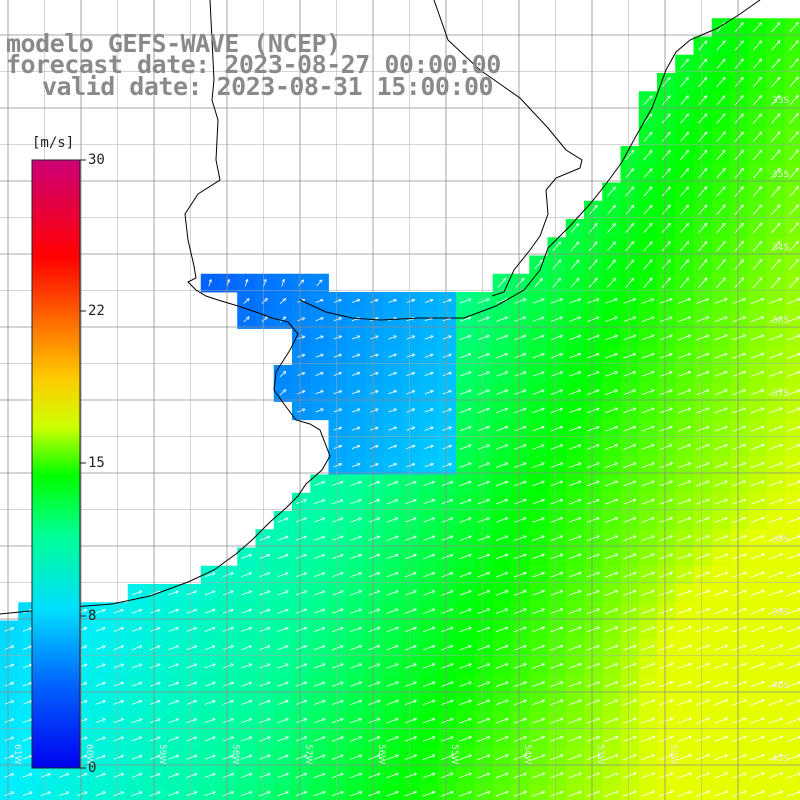 Image resolution: width=800 pixels, height=800 pixels. Describe the element at coordinates (96, 463) in the screenshot. I see `colorbar-tick-15: 15` at that location.